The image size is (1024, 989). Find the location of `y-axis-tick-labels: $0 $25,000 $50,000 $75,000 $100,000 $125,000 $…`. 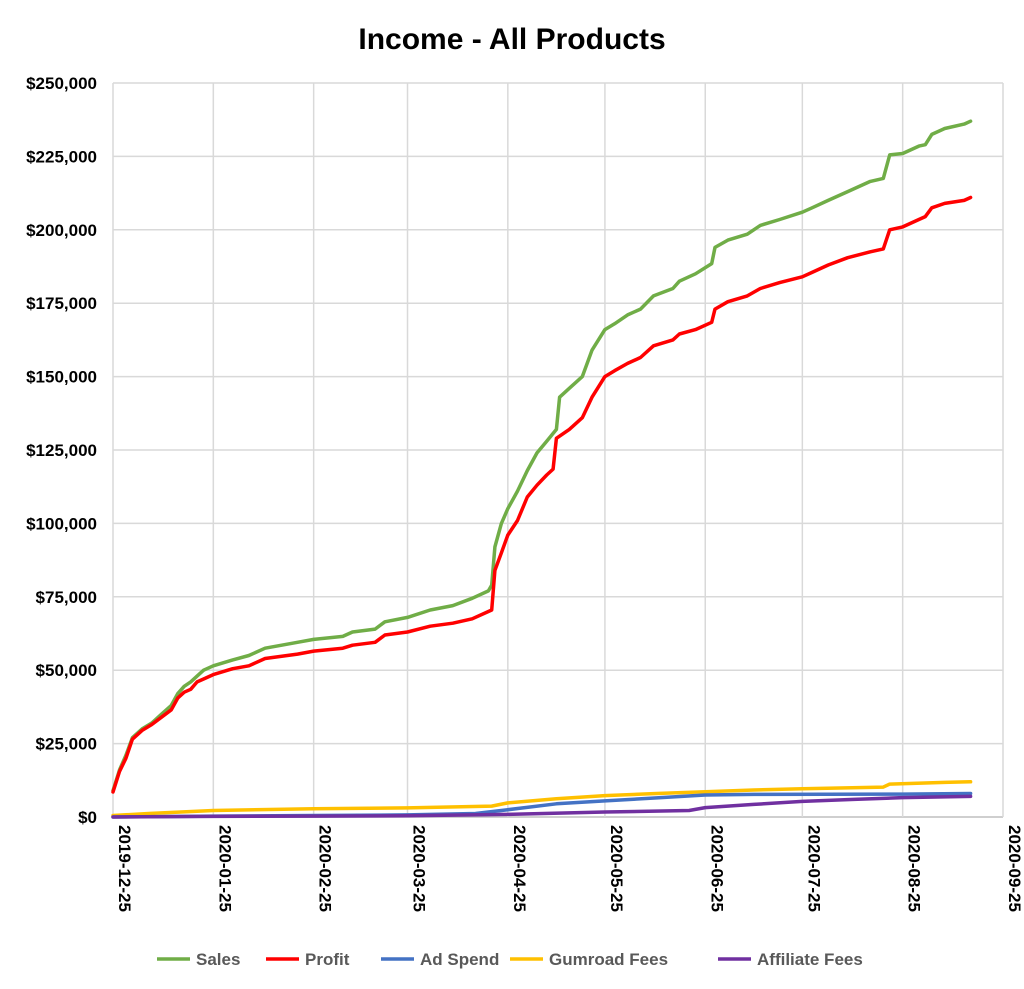

y-axis-tick-labels: $0 $25,000 $50,000 $75,000 $100,000 $125,000 $… is located at coordinates (61, 450).